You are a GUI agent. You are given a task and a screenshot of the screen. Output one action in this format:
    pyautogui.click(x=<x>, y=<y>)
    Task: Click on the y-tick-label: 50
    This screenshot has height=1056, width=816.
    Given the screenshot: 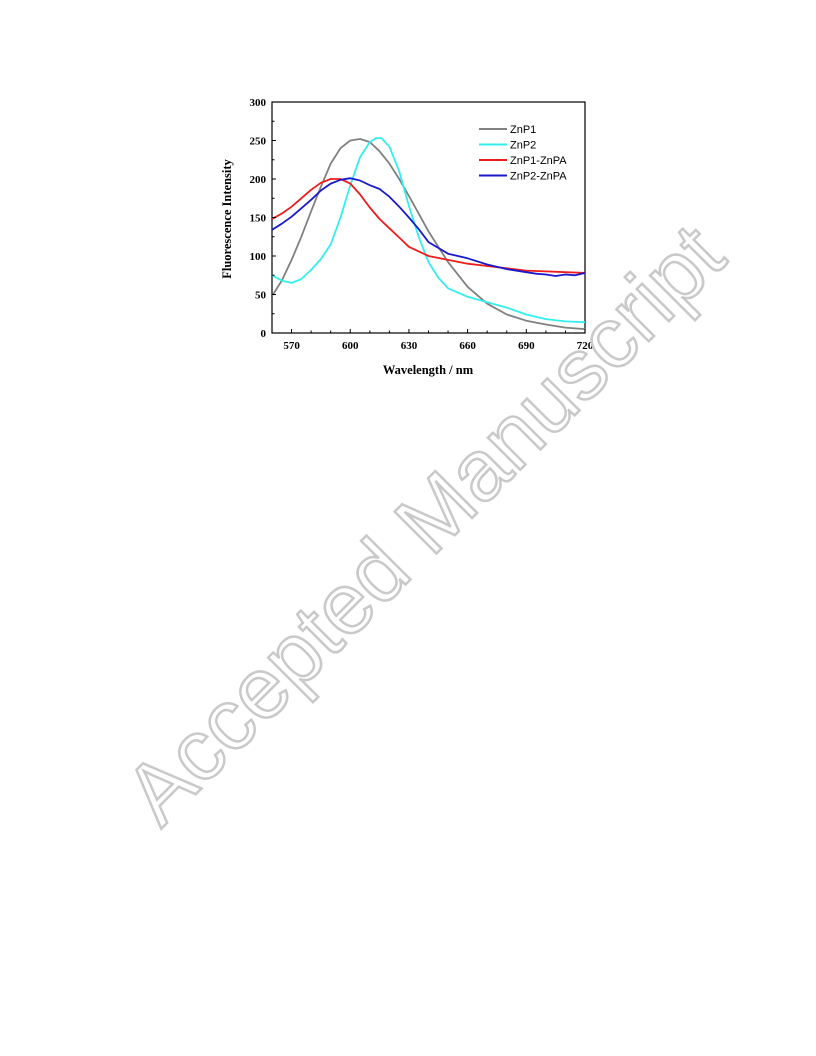 What is the action you would take?
    pyautogui.click(x=261, y=296)
    